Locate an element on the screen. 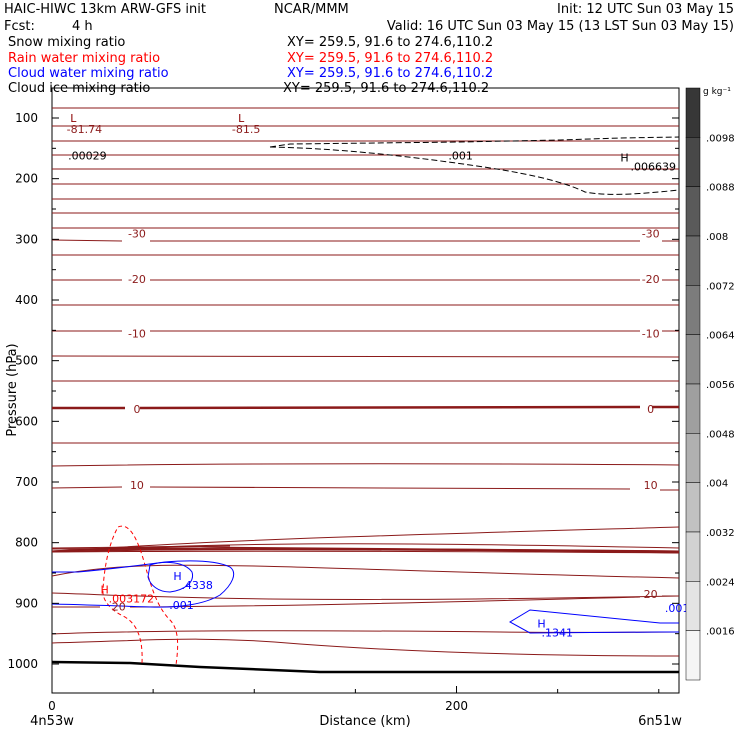 This screenshot has width=740, height=740. y-axis-label: Pressure (hPa) is located at coordinates (12, 389).